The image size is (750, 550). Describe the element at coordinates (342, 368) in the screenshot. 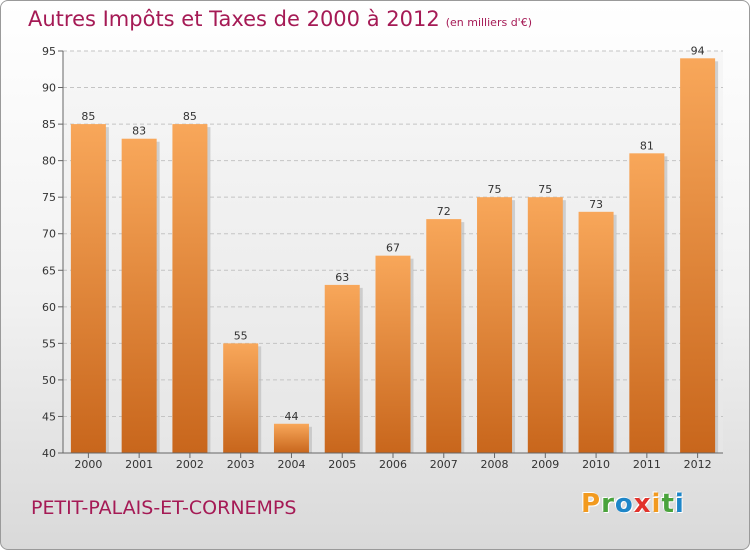

I see `bar-2005` at that location.